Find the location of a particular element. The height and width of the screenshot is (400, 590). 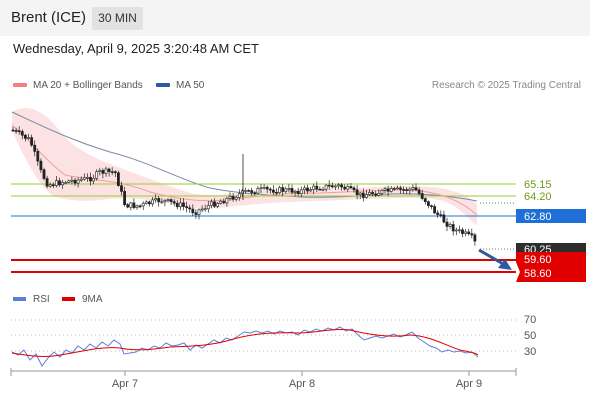

legend-ma20-label: MA 20 + Bollinger Bands is located at coordinates (88, 85).